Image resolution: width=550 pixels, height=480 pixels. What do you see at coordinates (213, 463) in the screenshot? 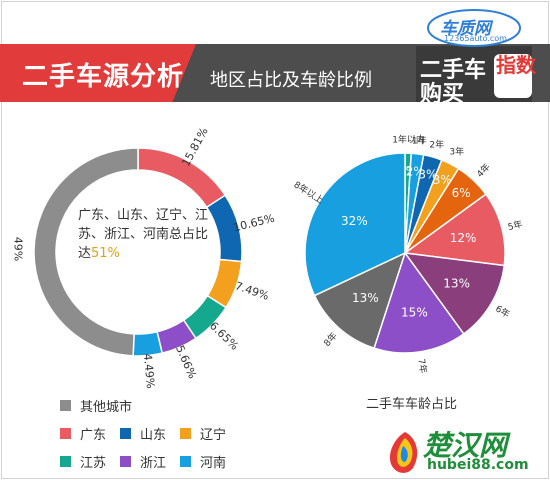
I see `legend-label-6: 河南` at bounding box center [213, 463].